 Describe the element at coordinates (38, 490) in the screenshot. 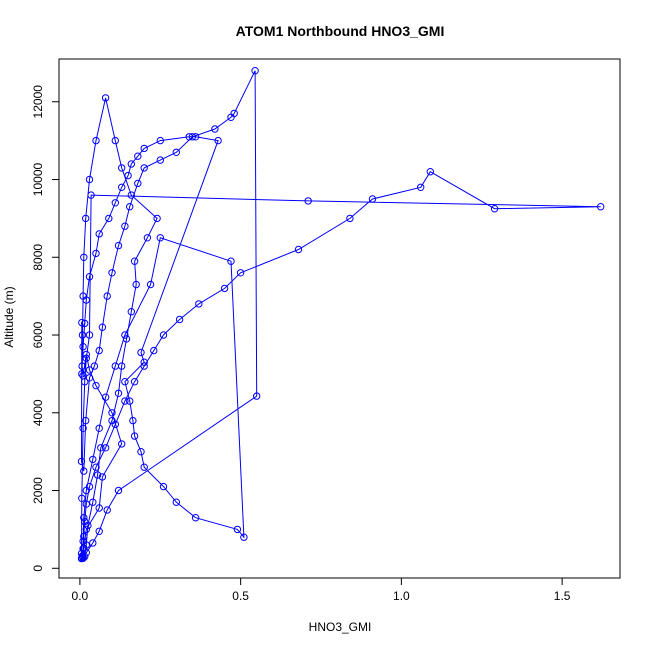

I see `y-tick-label: 2000` at that location.